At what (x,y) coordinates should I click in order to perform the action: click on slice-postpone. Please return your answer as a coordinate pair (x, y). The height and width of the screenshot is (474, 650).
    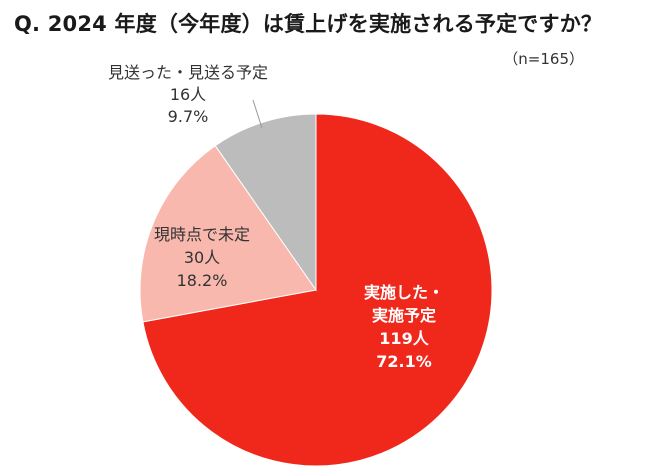
    Looking at the image, I should click on (265, 202).